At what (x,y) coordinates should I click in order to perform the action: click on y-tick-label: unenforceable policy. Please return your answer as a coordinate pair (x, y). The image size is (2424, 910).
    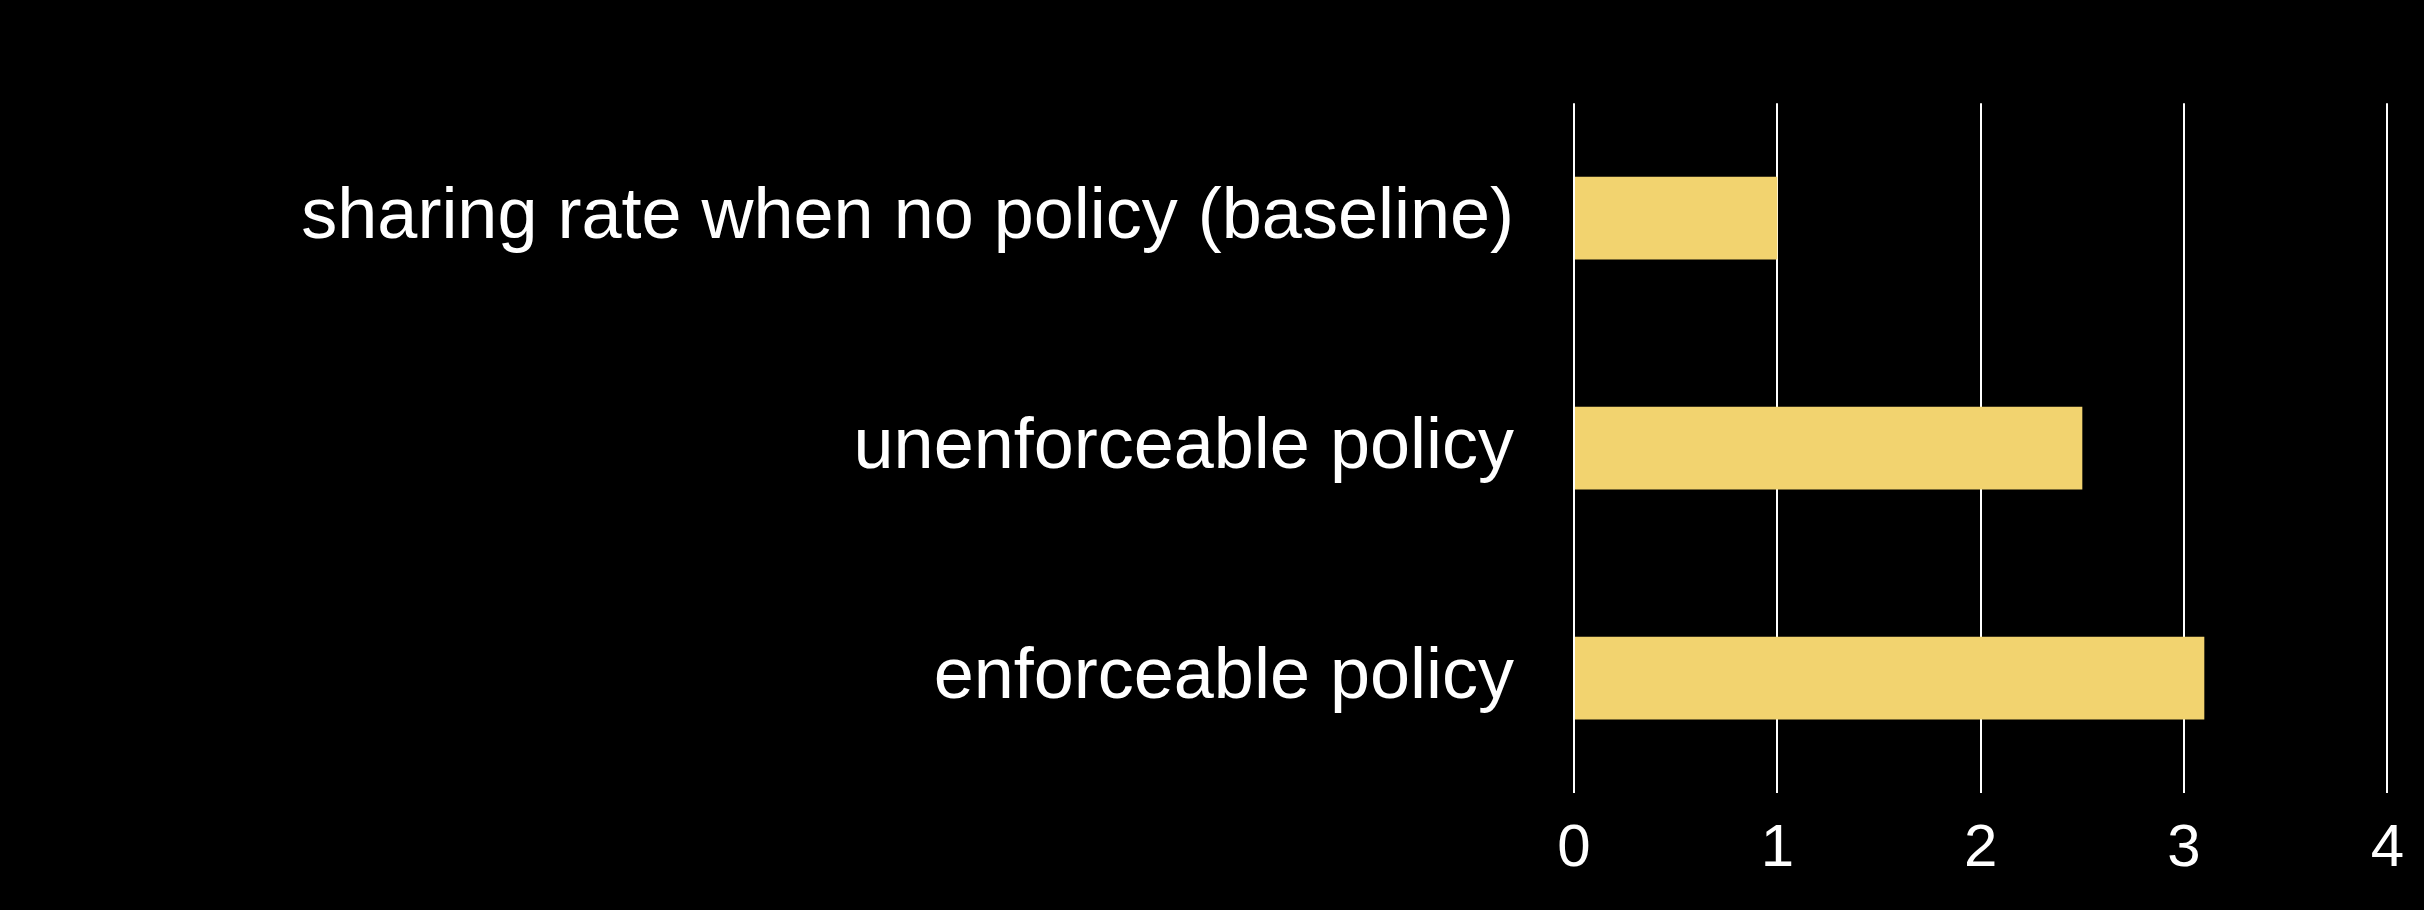
    Looking at the image, I should click on (1183, 442).